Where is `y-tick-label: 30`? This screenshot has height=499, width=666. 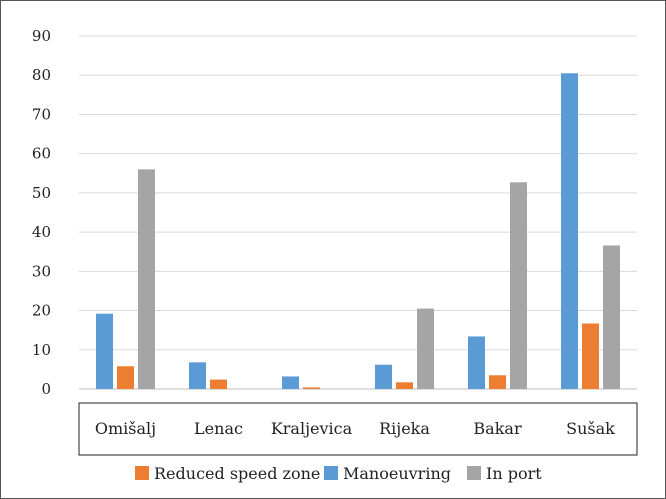
y-tick-label: 30 is located at coordinates (41, 271).